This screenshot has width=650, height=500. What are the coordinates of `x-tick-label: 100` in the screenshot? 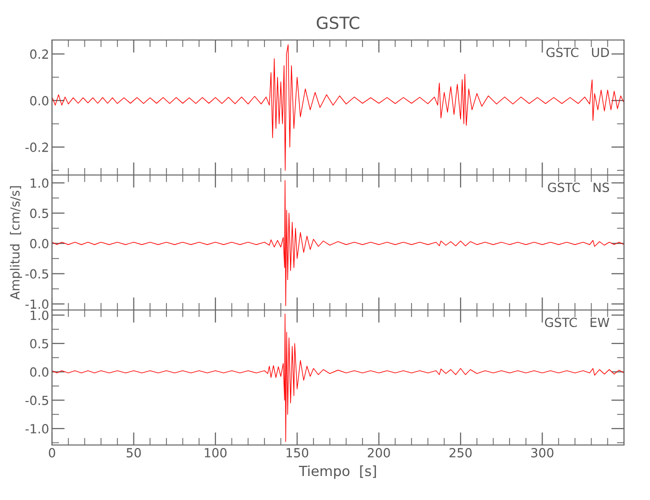 It's located at (215, 453).